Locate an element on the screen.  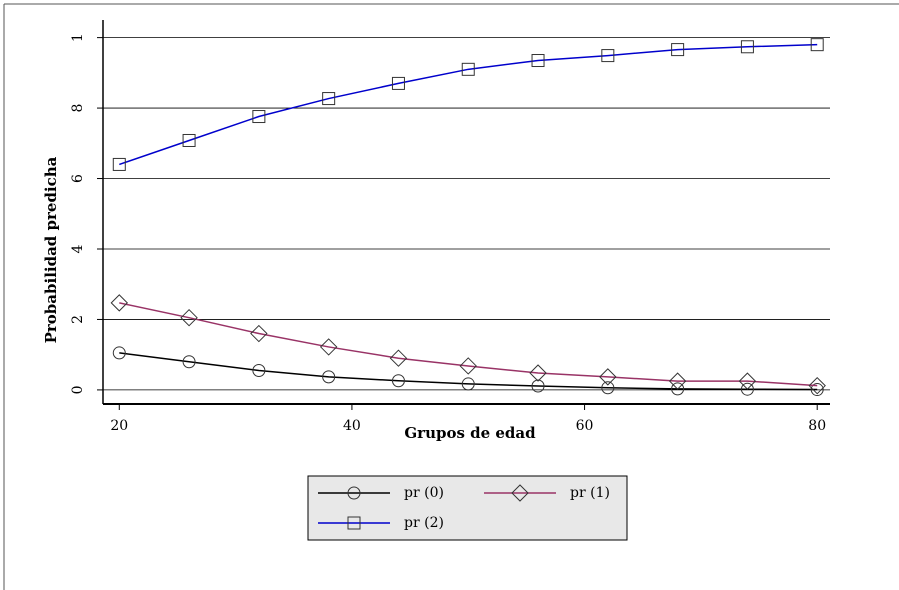
legend-label: pr (1) is located at coordinates (590, 493).